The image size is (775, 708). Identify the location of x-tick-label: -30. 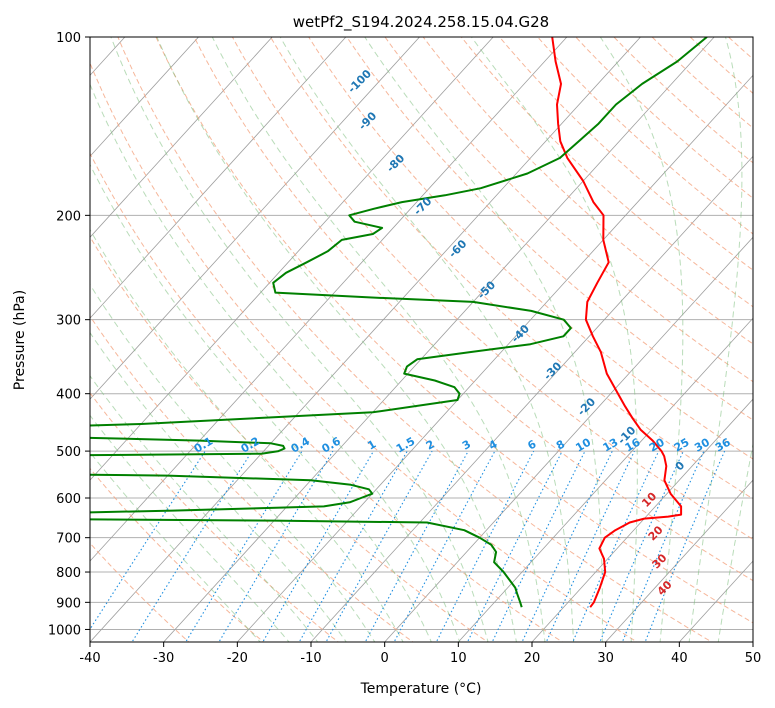
(163, 658).